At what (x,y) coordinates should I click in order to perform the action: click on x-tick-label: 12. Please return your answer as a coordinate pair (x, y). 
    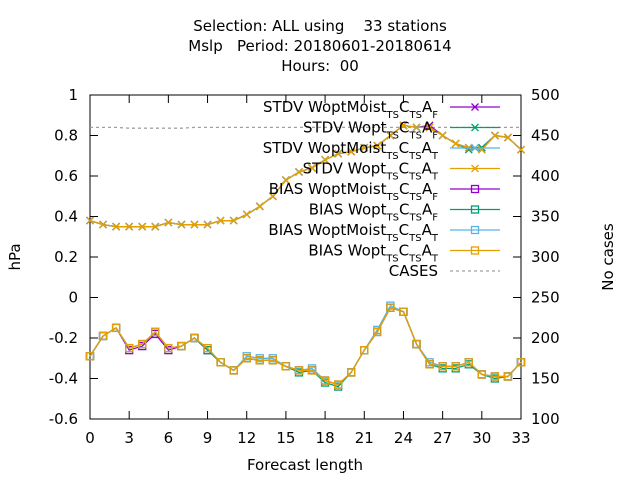
    Looking at the image, I should click on (246, 438).